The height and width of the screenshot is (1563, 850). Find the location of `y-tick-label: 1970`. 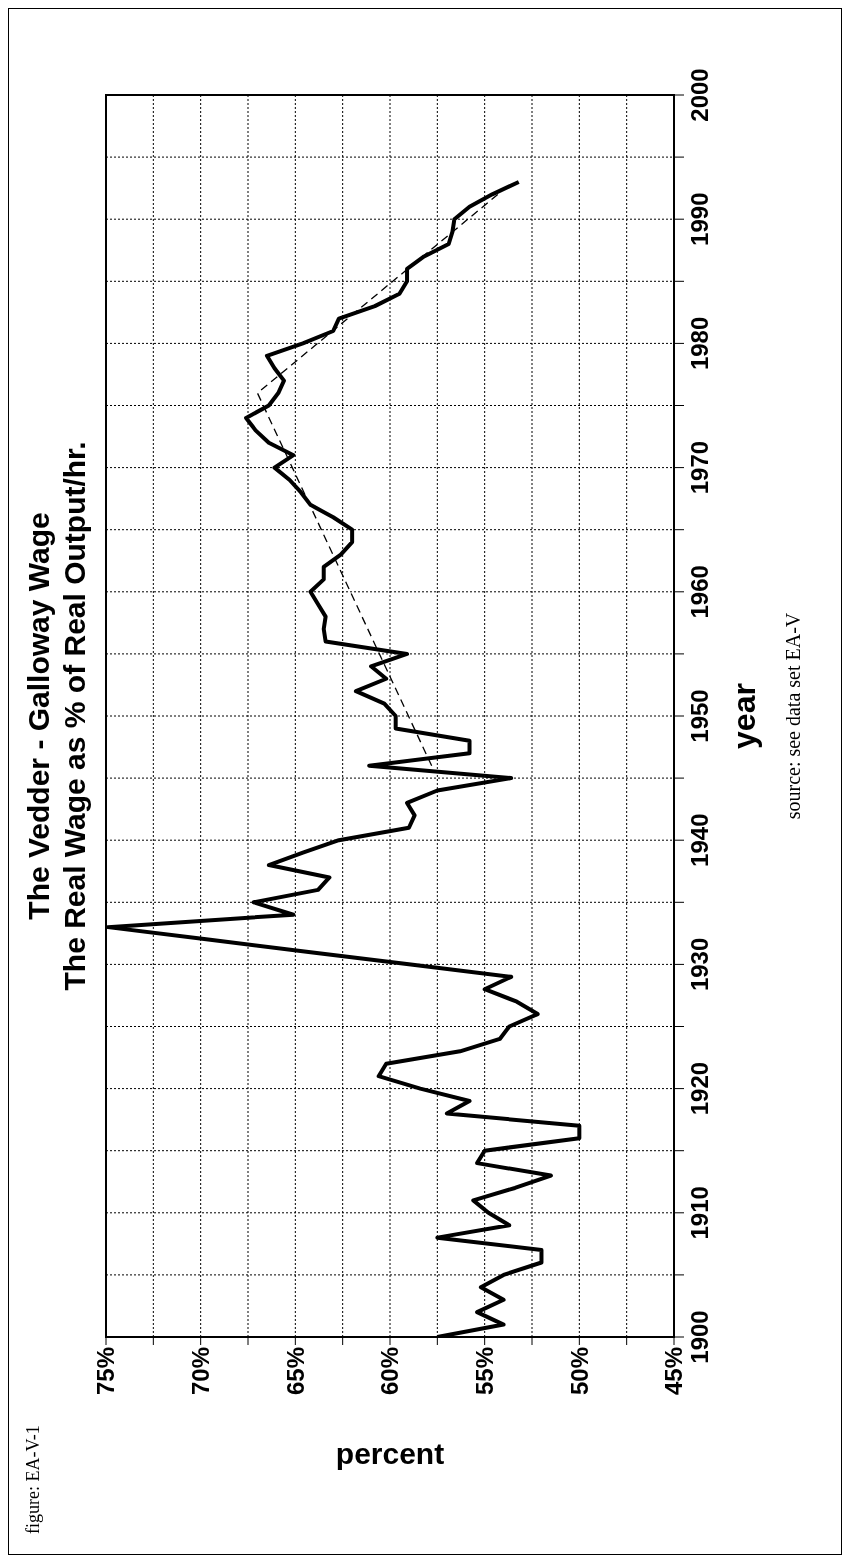

y-tick-label: 1970 is located at coordinates (699, 467).